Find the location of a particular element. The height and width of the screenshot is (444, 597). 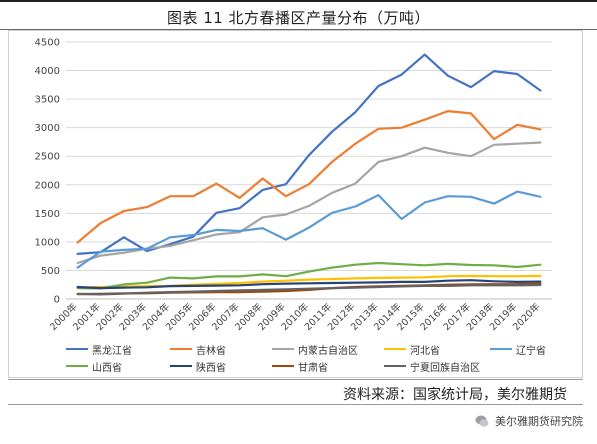

y-tick-label: 0 is located at coordinates (57, 300).